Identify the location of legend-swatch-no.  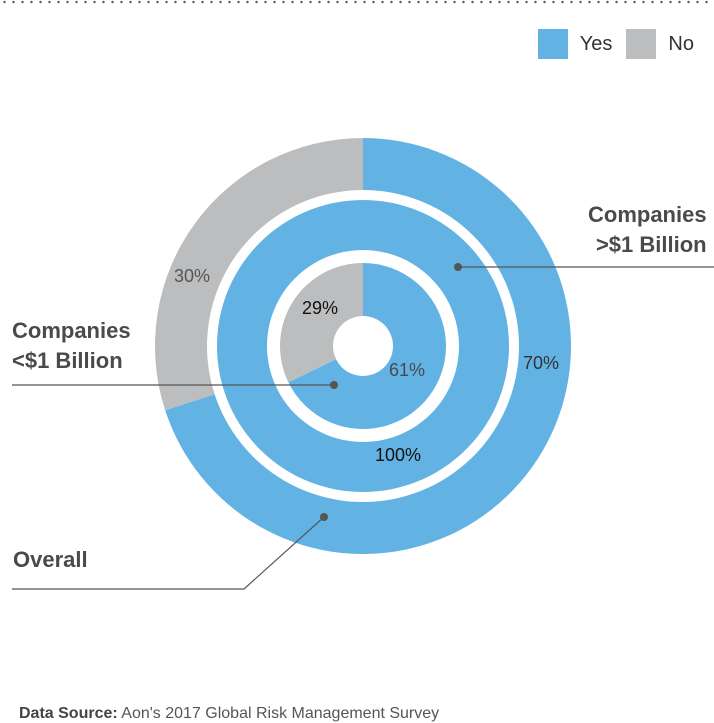
(641, 44).